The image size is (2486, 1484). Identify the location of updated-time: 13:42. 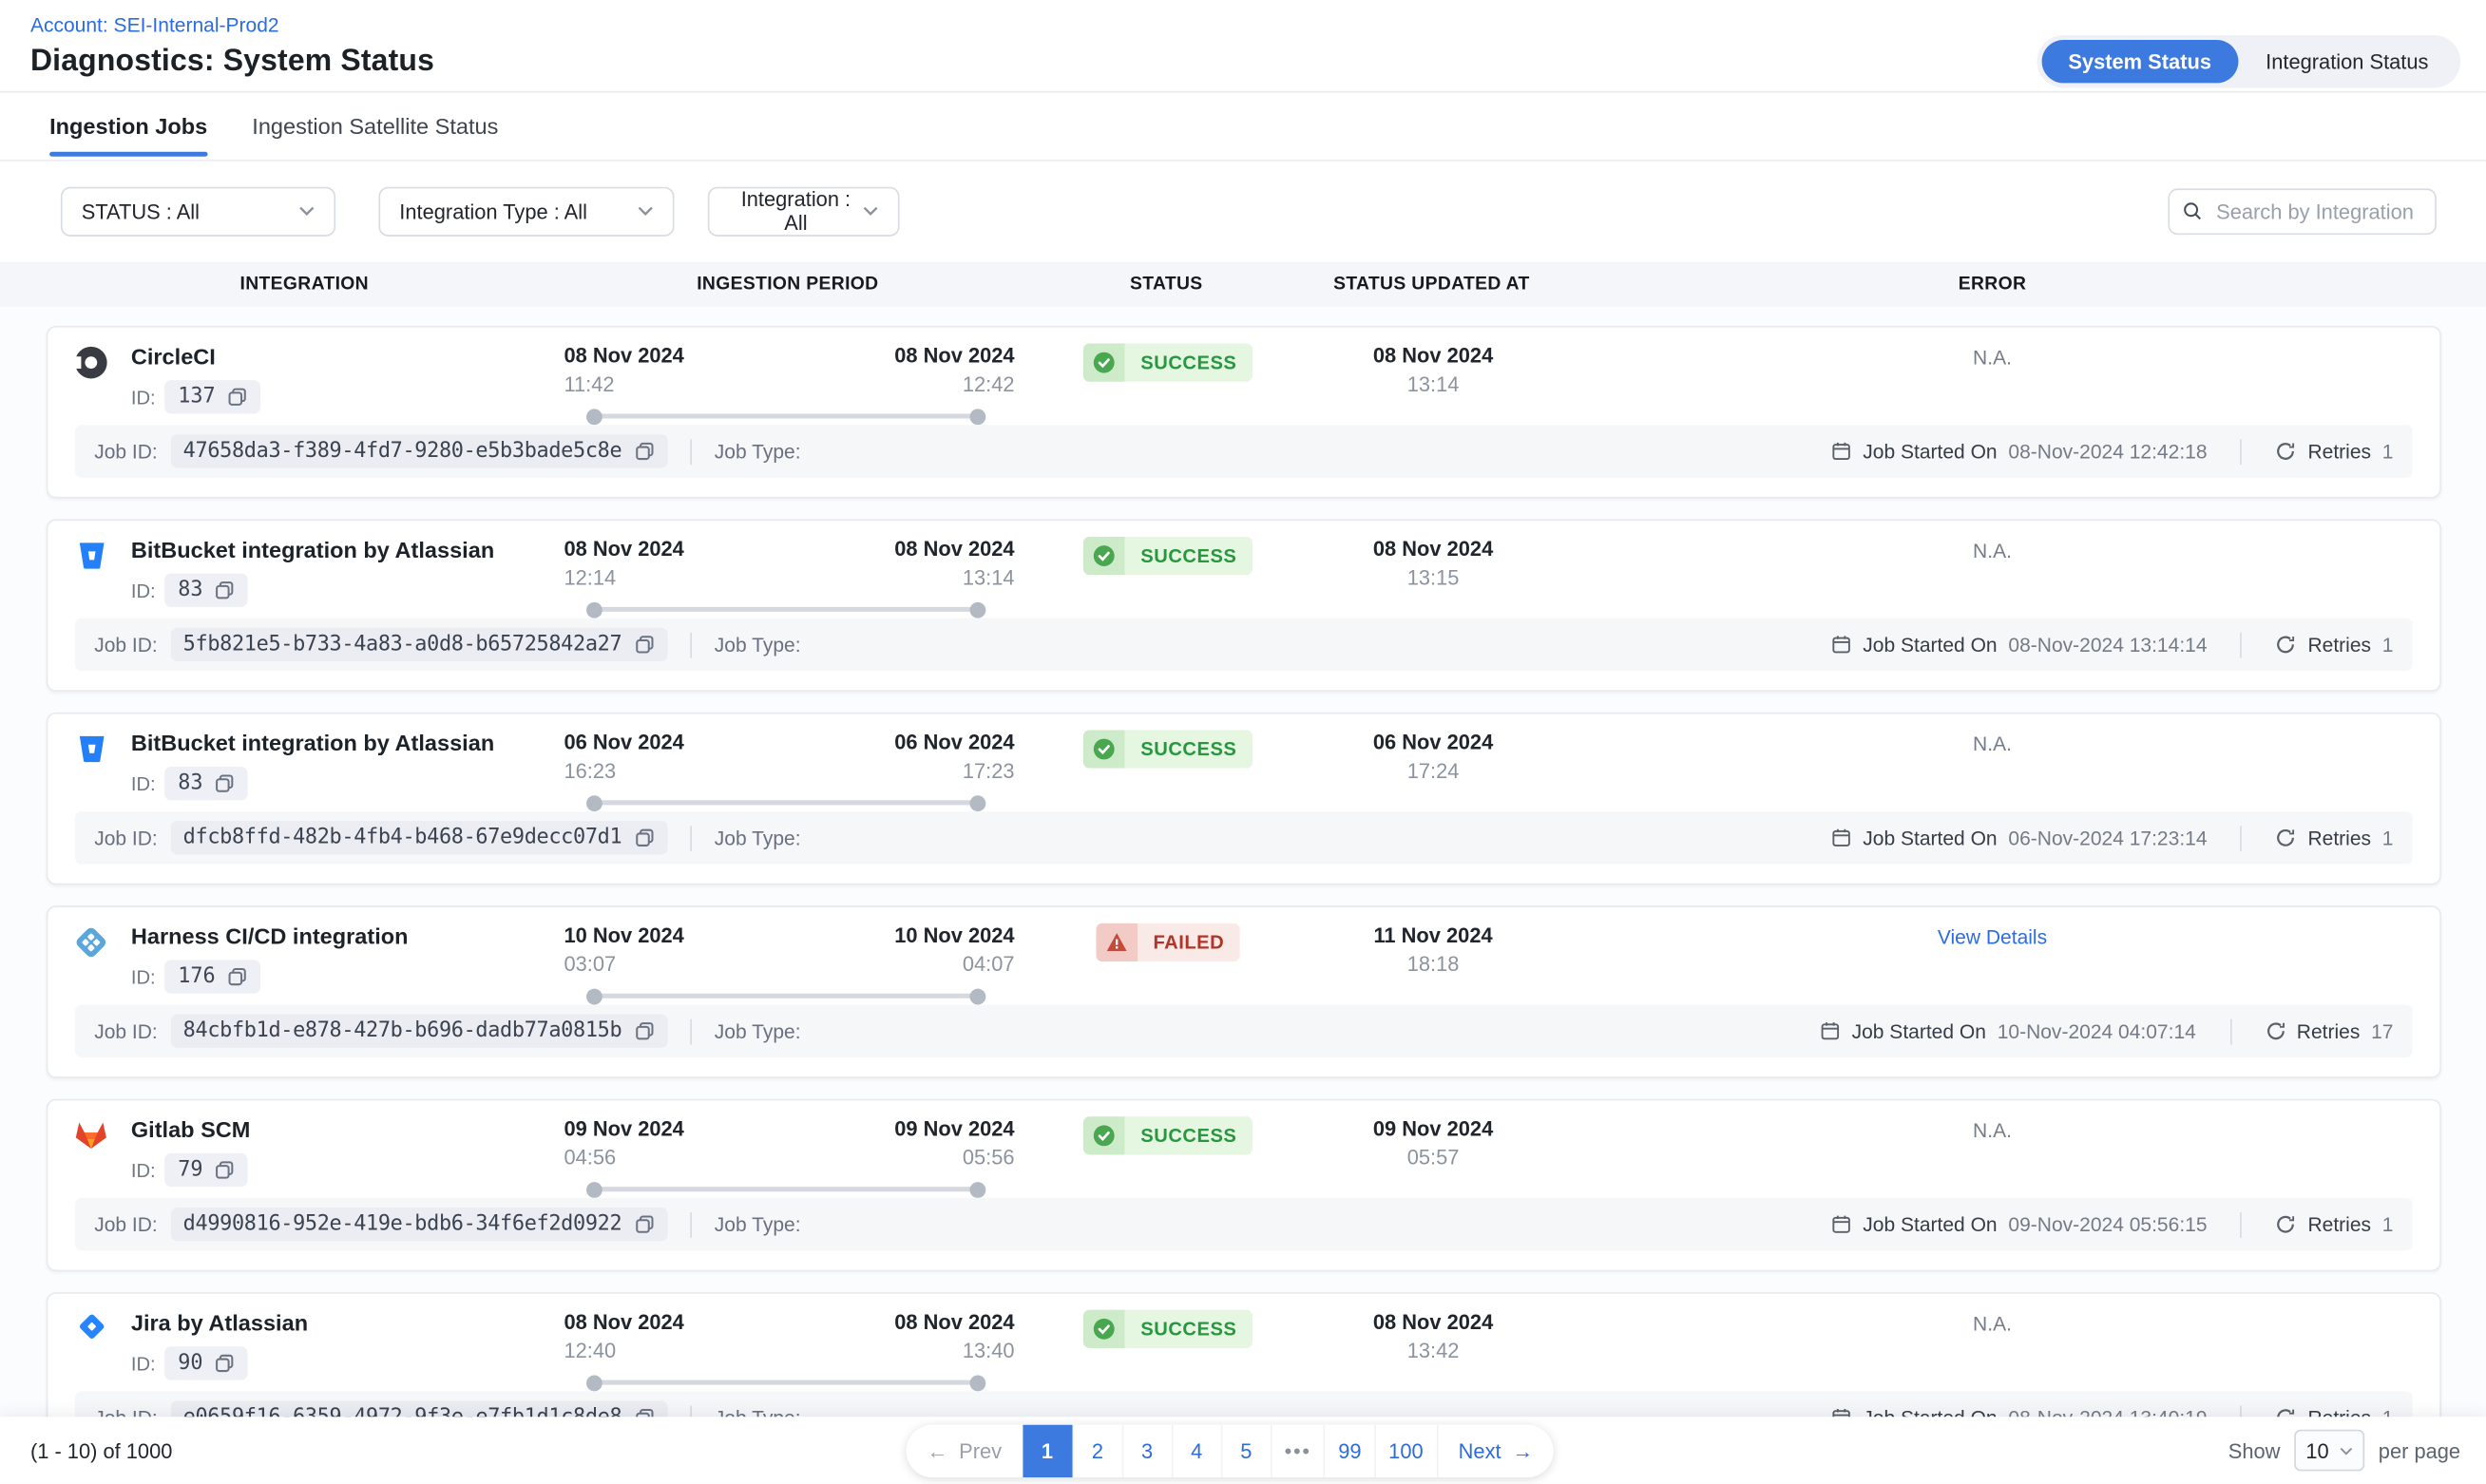
(1433, 1350).